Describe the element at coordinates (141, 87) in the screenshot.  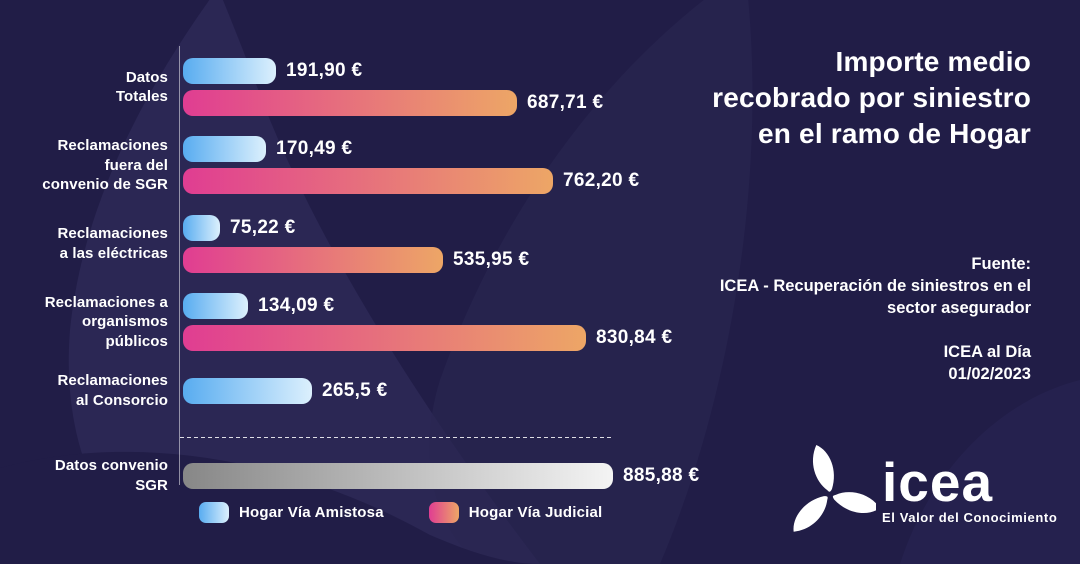
I see `category-label: Datos Totales` at that location.